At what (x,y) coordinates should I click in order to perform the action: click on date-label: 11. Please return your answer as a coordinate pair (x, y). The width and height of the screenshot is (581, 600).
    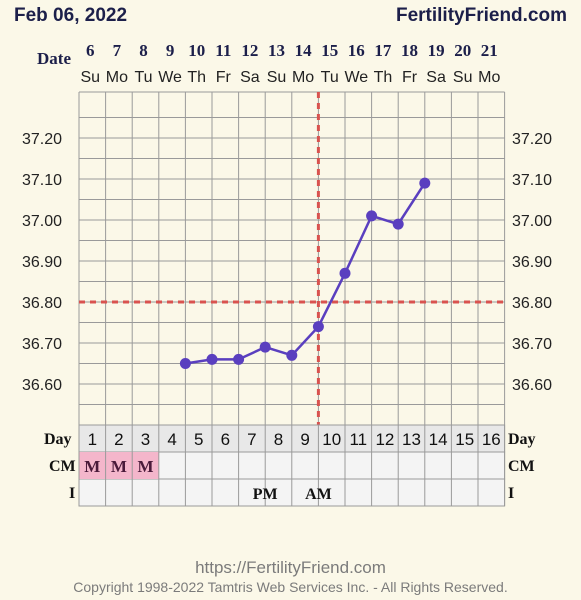
    Looking at the image, I should click on (223, 50).